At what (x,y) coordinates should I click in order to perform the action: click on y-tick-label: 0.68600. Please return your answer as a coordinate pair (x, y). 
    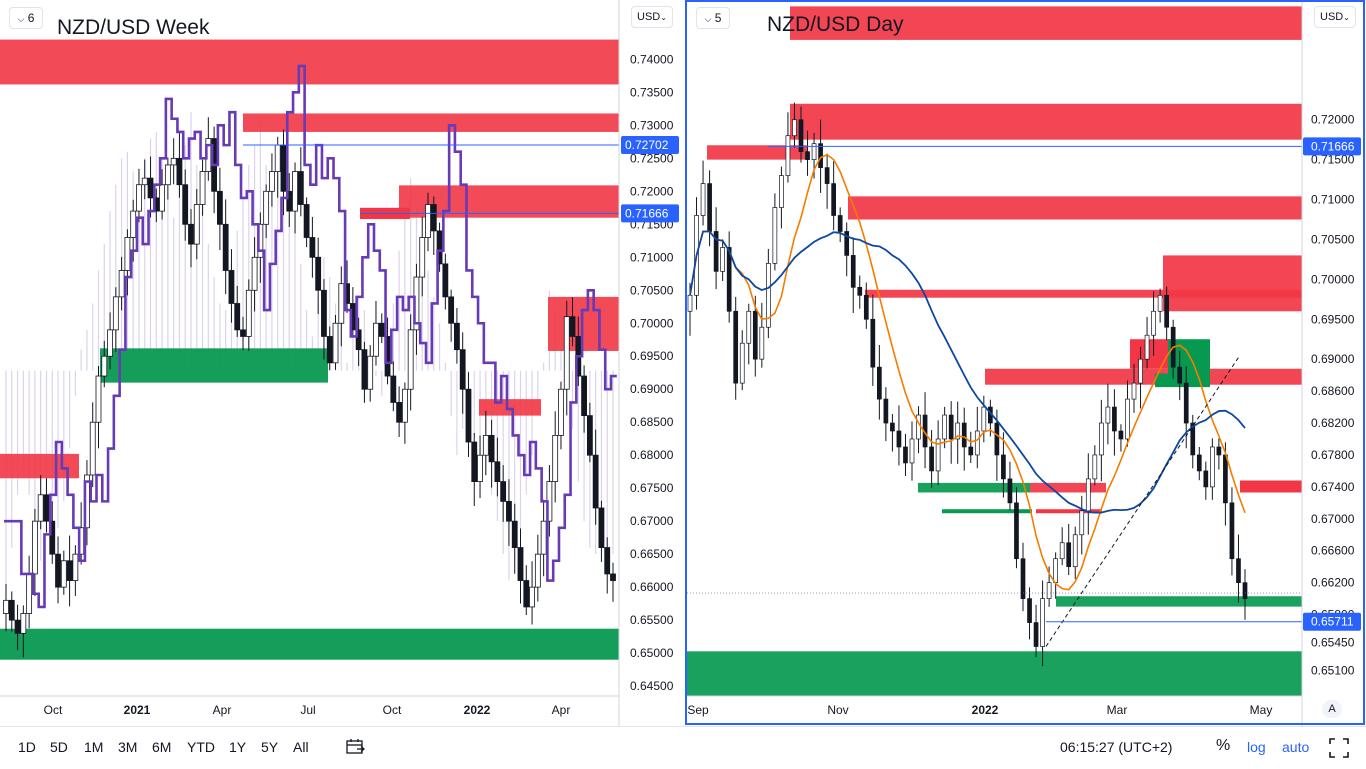
    Looking at the image, I should click on (1333, 391).